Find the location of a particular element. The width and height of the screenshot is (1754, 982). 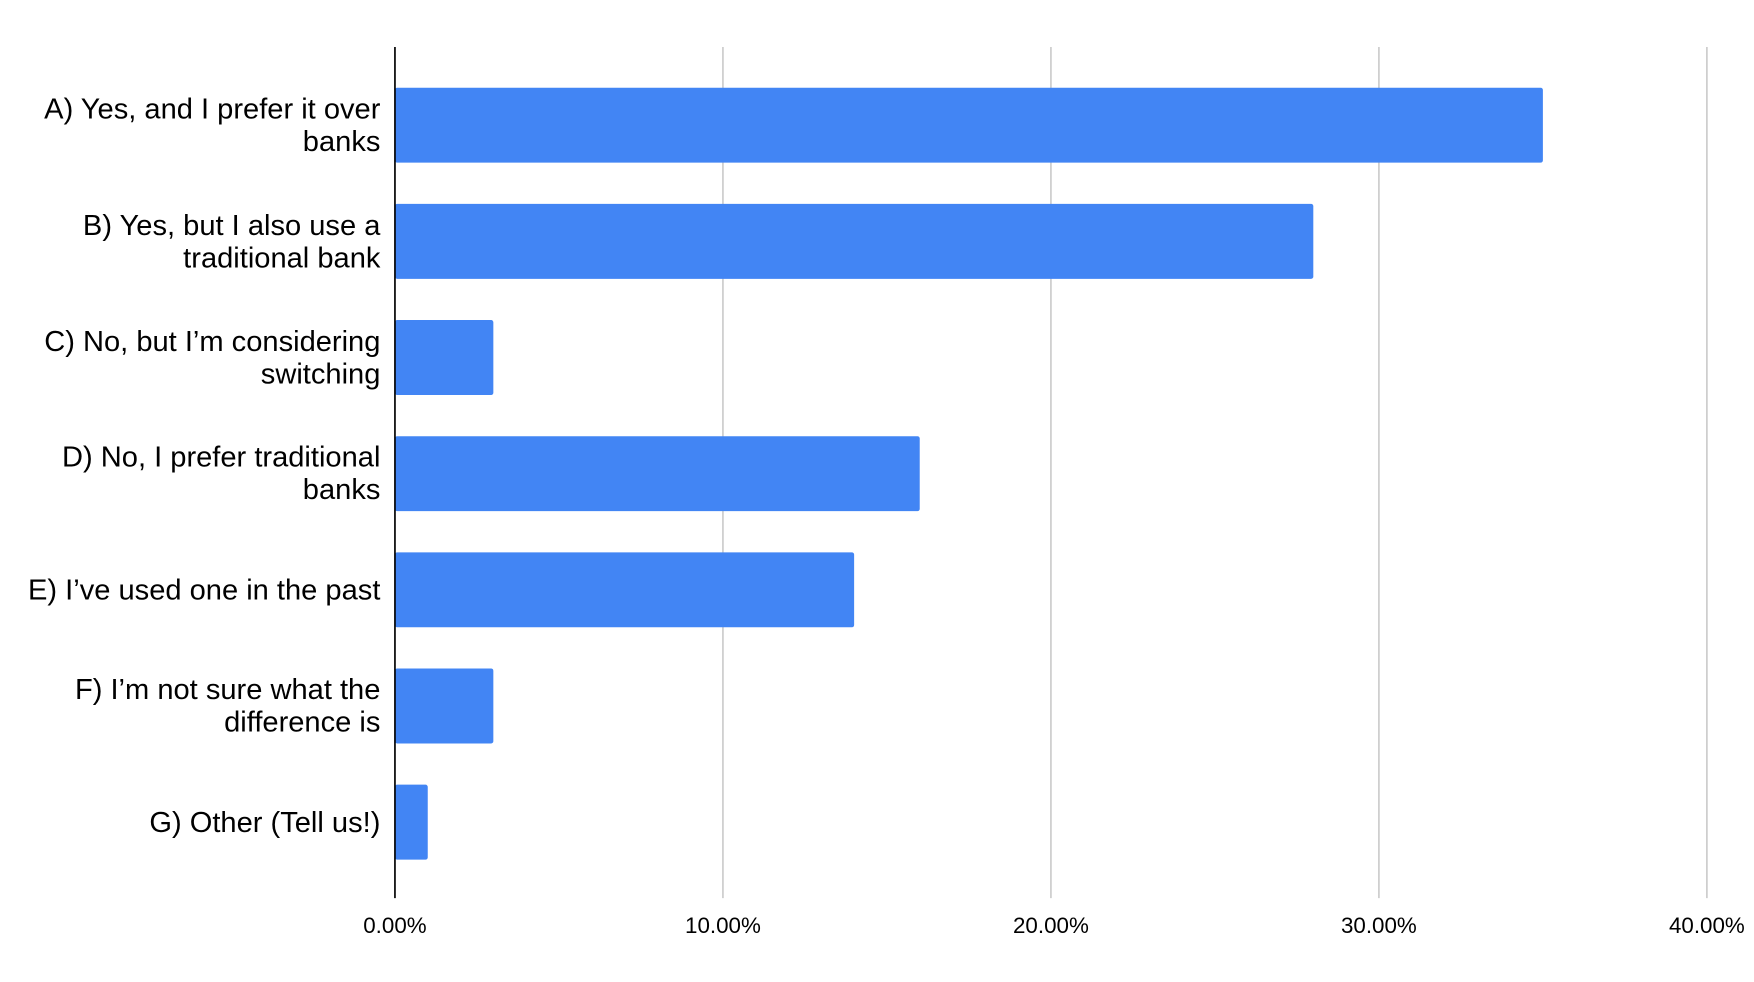

x-tick-label: 40.00% is located at coordinates (1707, 925).